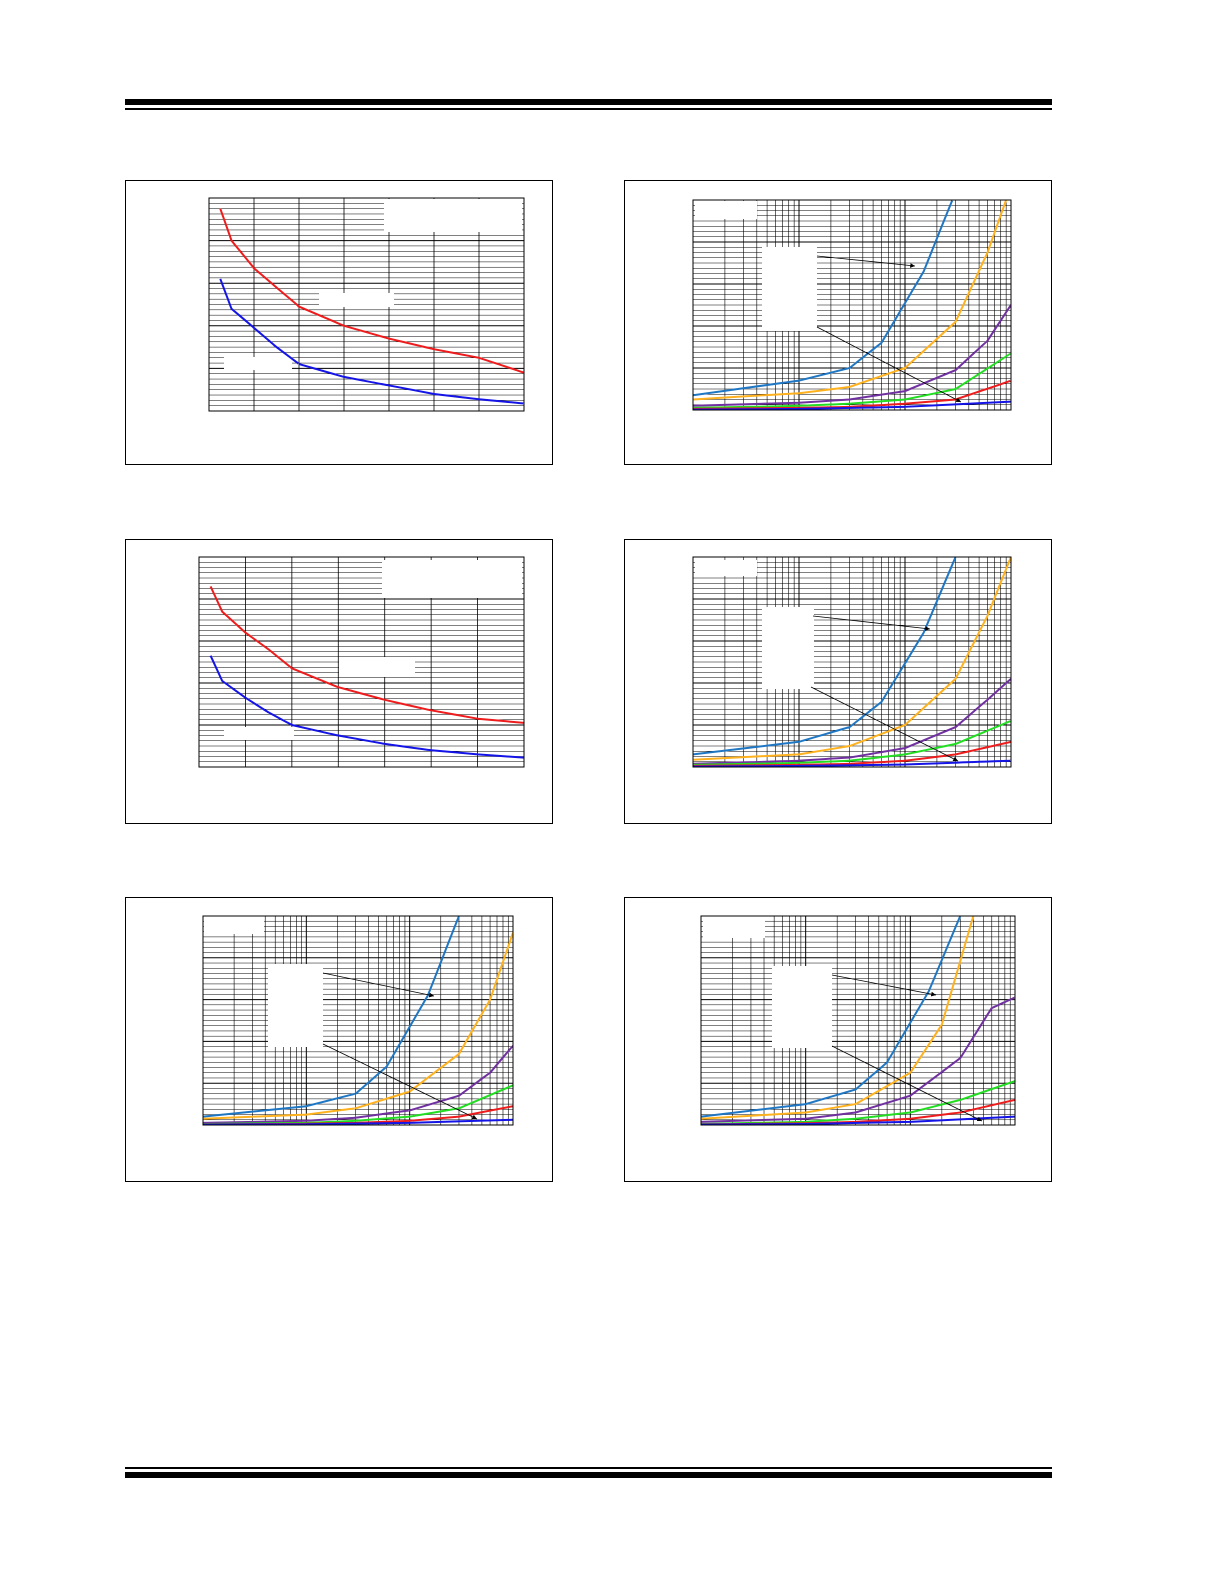 The height and width of the screenshot is (1584, 1224). Describe the element at coordinates (588, 102) in the screenshot. I see `header-rule-thick` at that location.